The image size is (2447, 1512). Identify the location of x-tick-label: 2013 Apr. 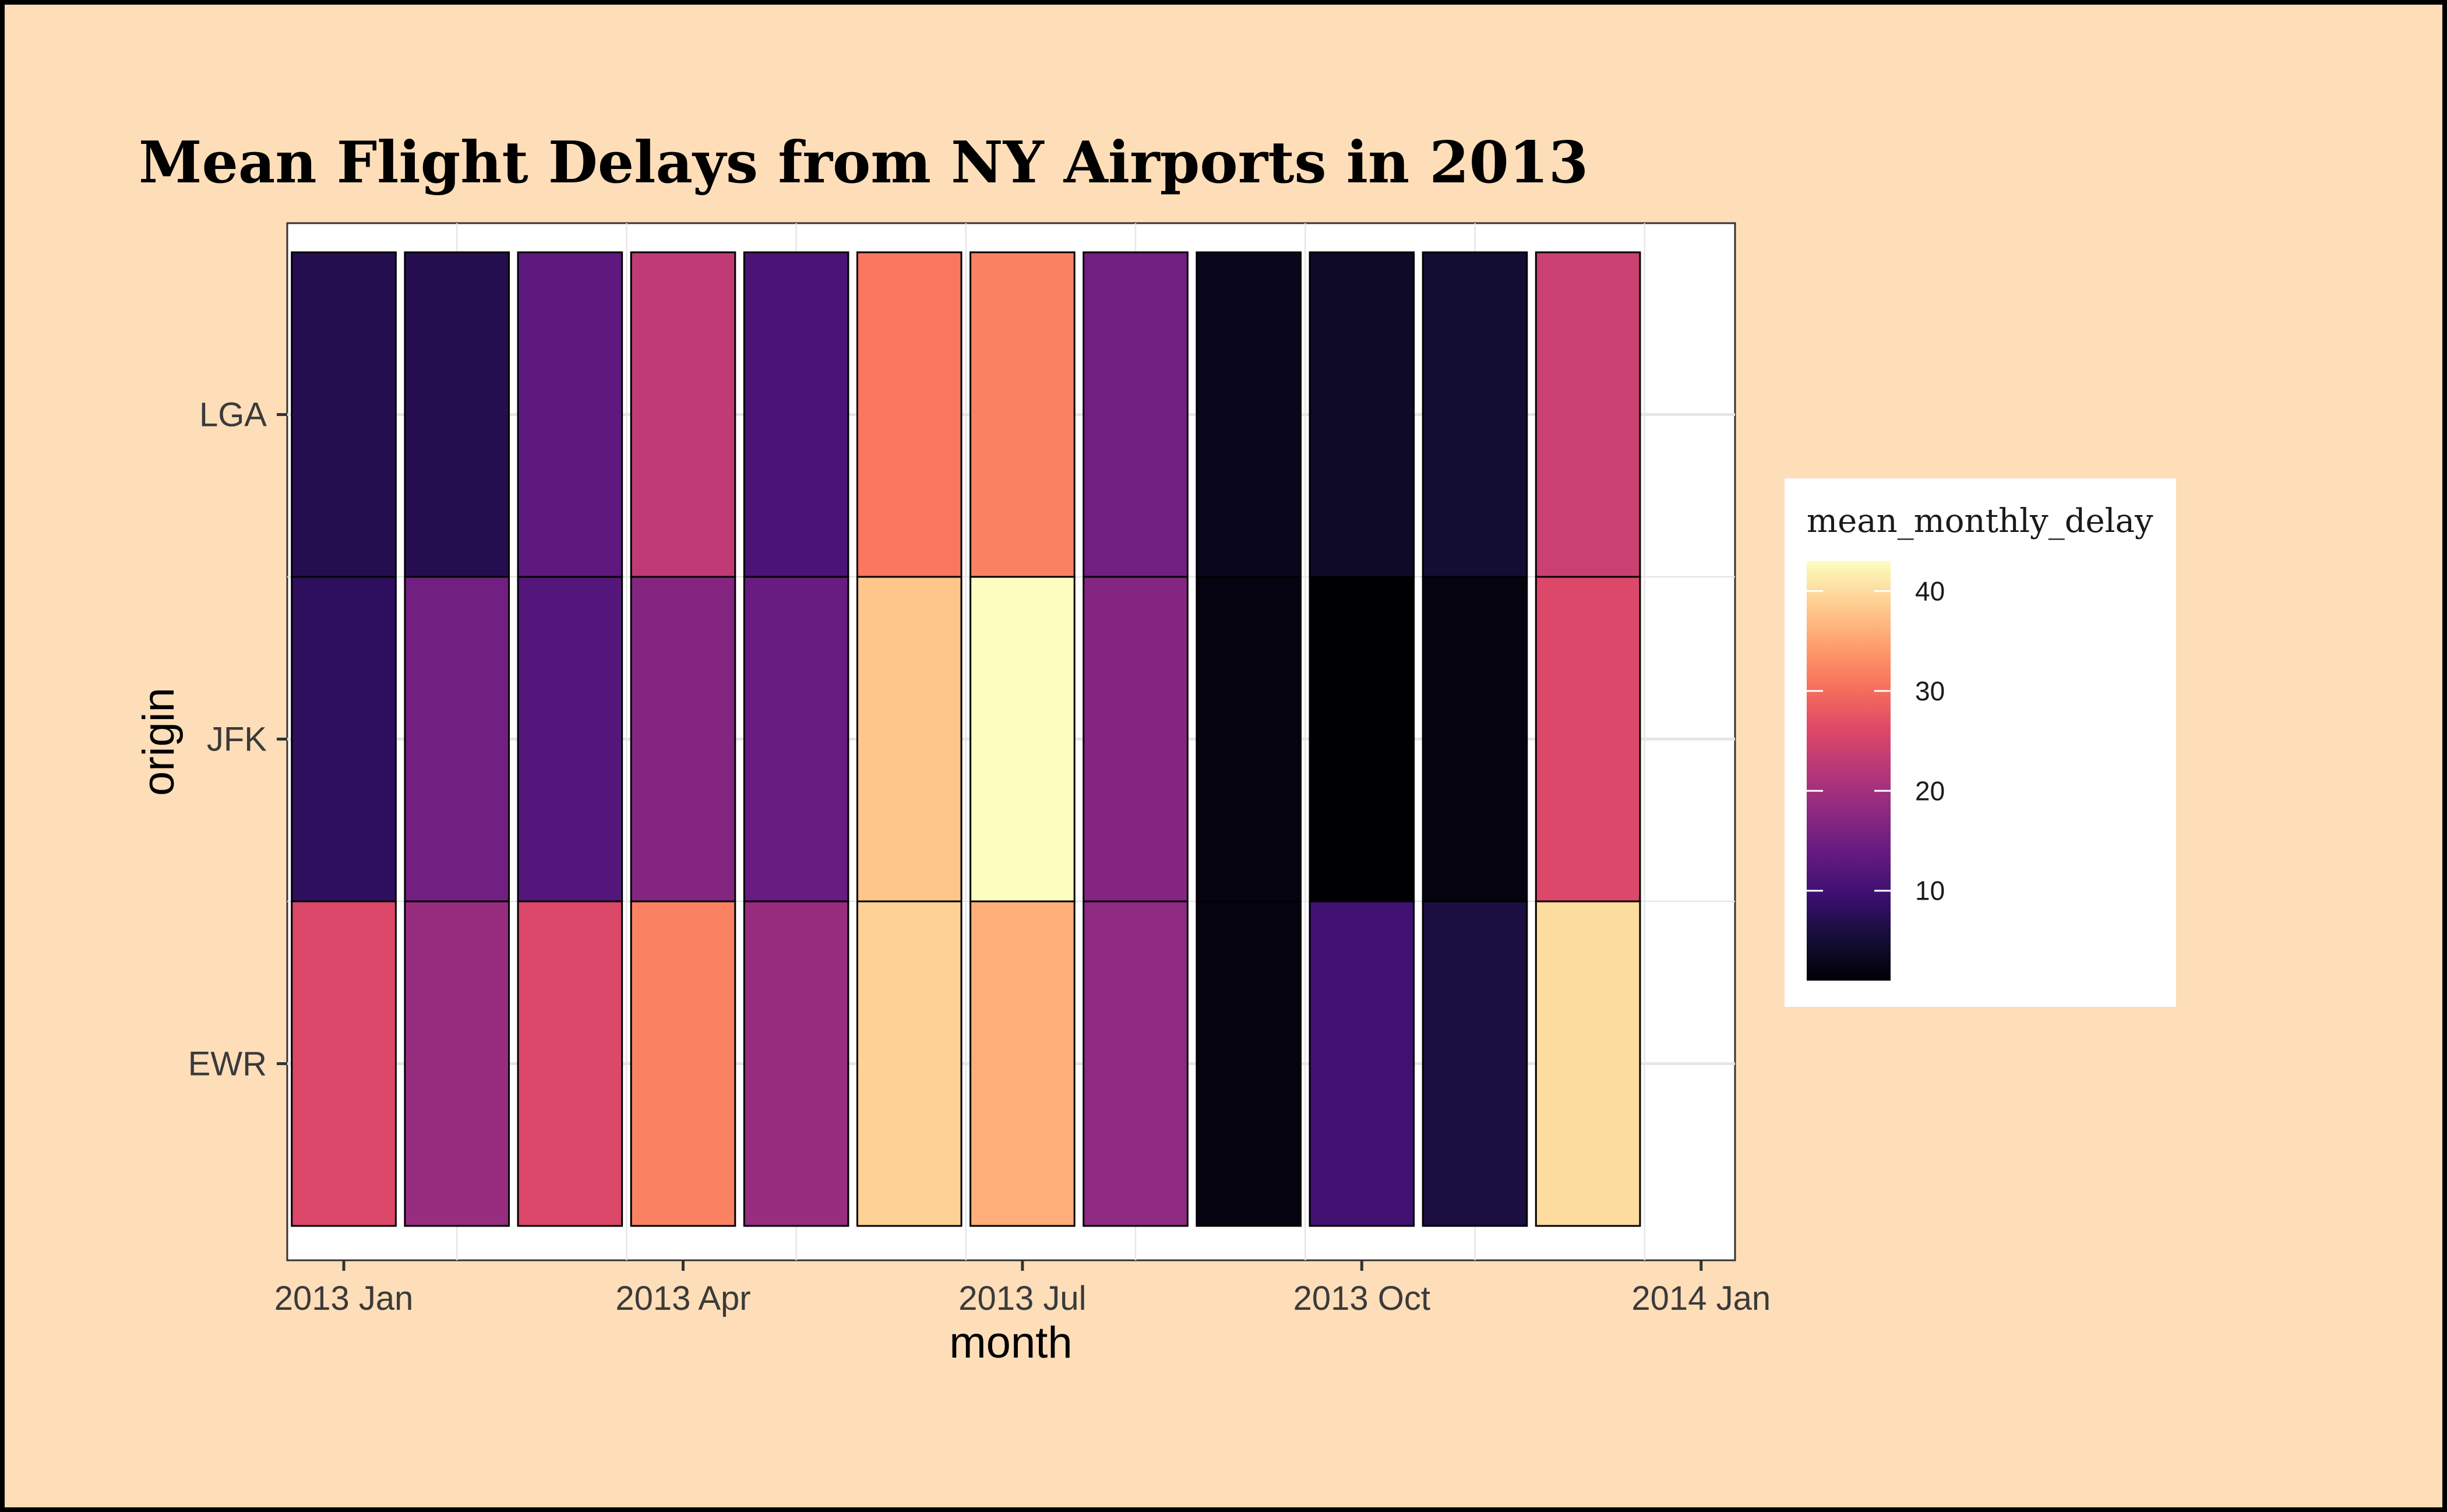
(682, 1298).